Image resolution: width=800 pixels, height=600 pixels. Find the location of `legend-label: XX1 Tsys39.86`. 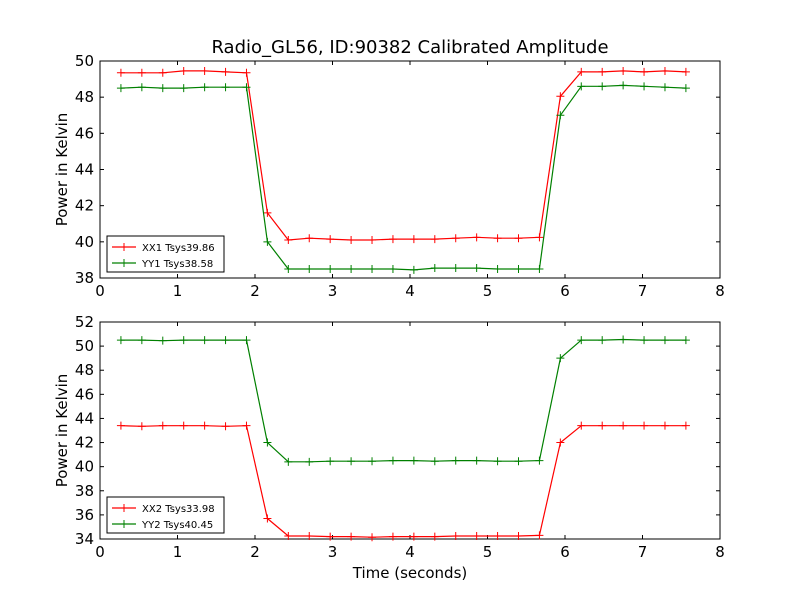

legend-label: XX1 Tsys39.86 is located at coordinates (178, 248).